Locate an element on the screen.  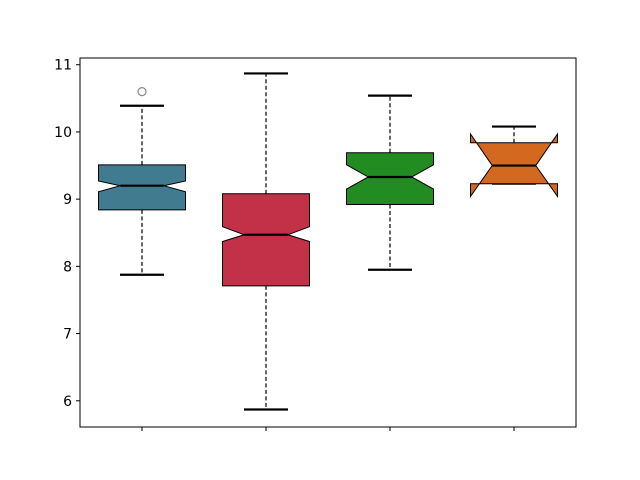
y-tick-label: 7 is located at coordinates (67, 335).